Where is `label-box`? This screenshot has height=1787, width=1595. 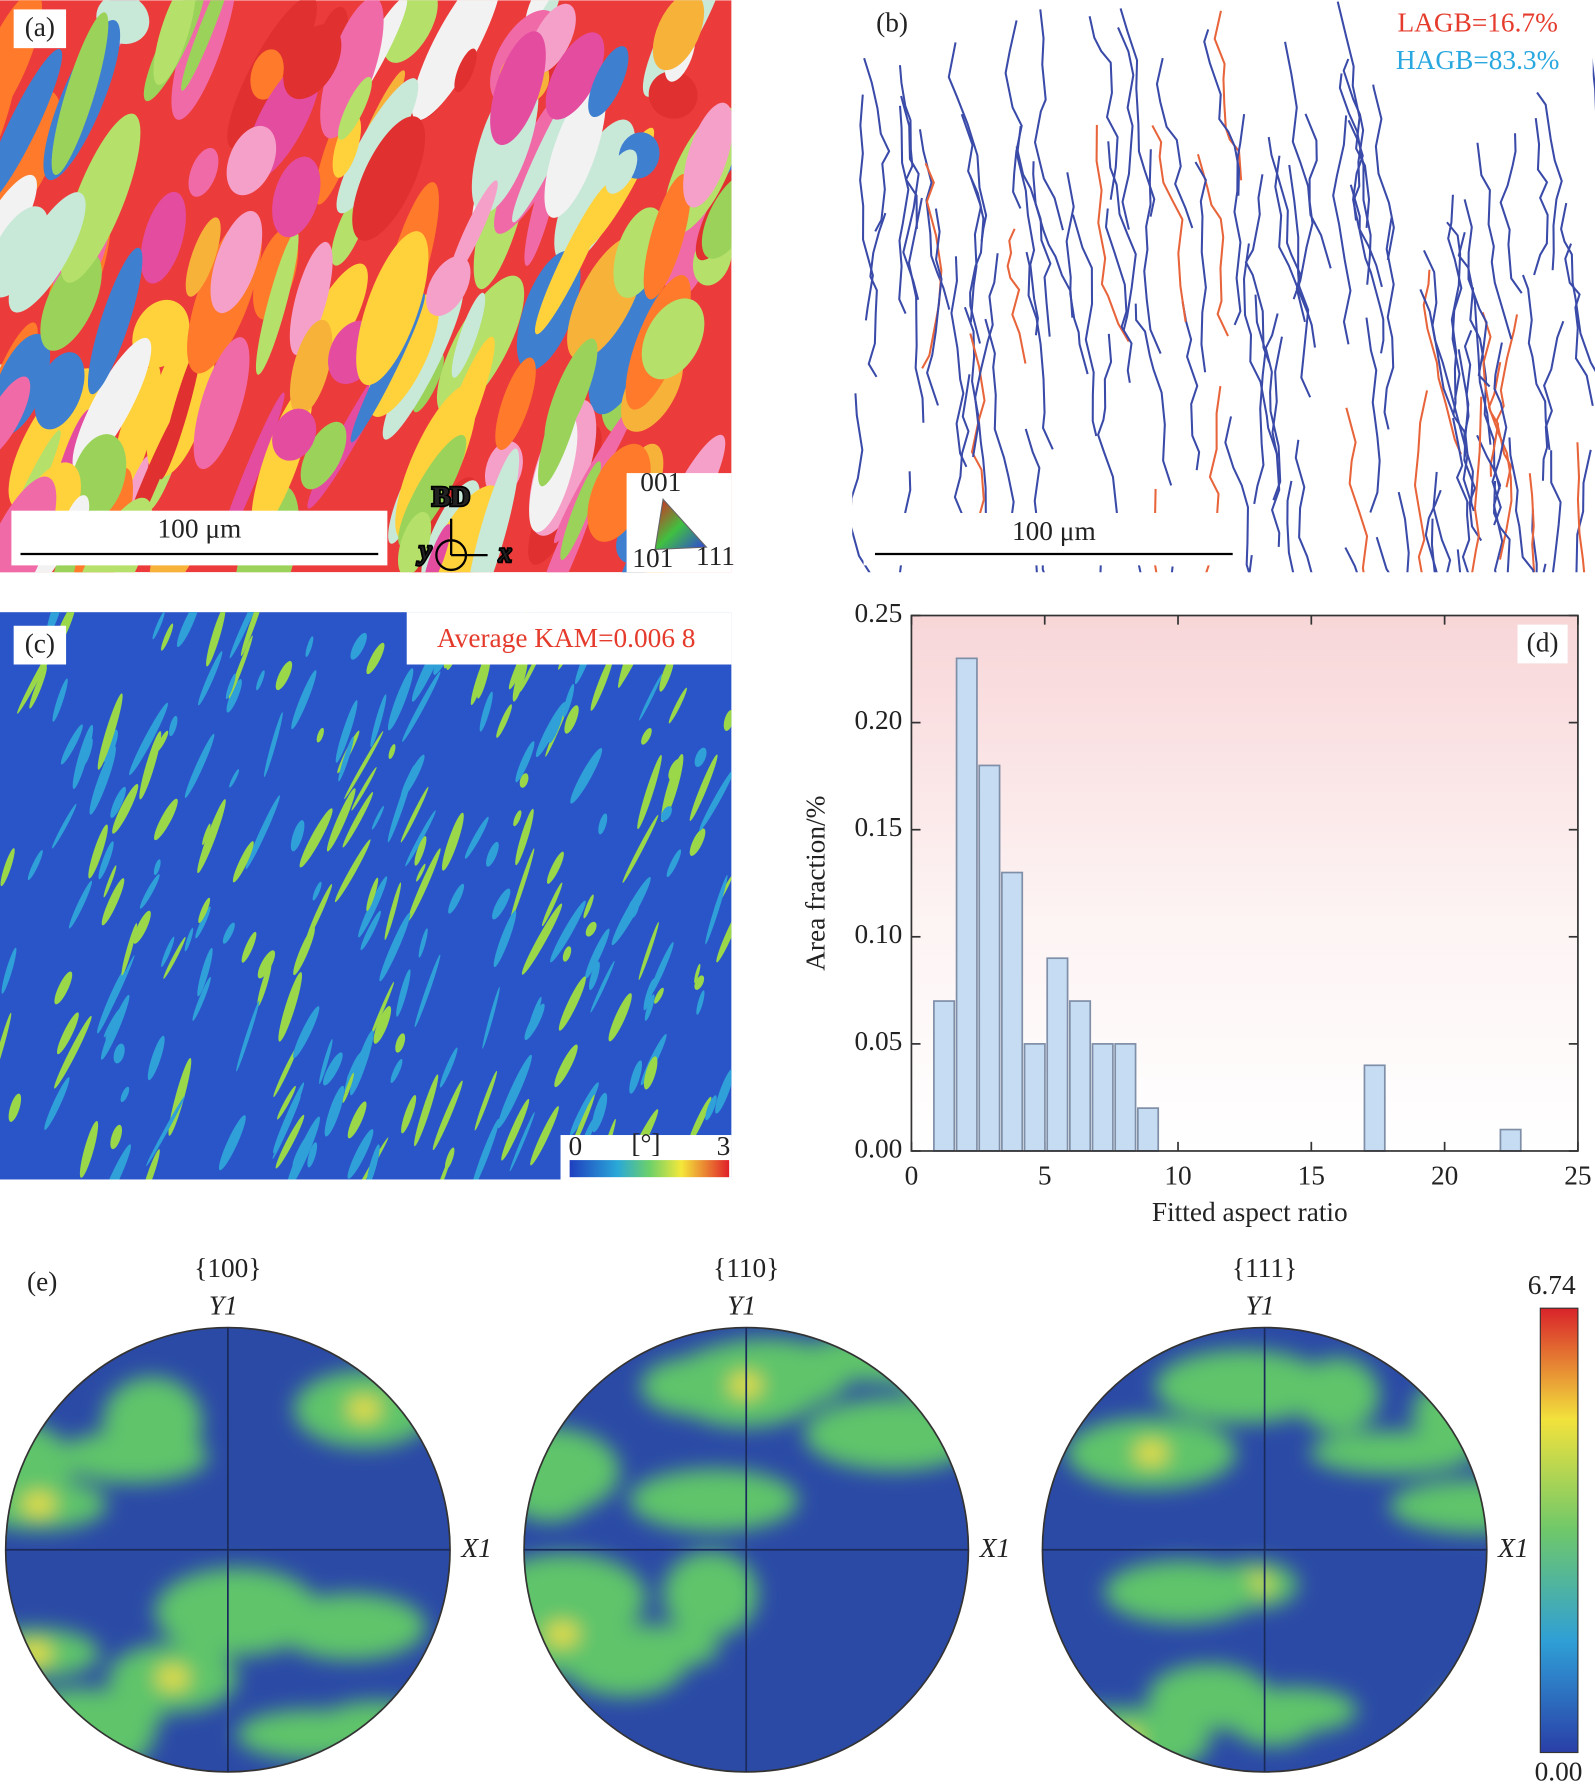
label-box is located at coordinates (40, 645).